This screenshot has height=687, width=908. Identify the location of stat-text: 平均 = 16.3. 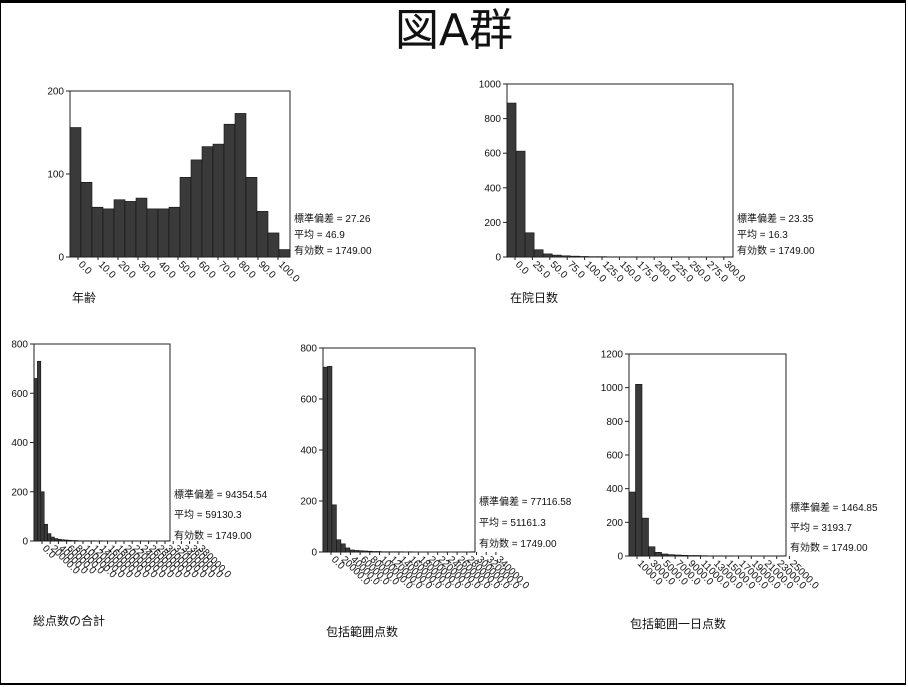
(762, 235).